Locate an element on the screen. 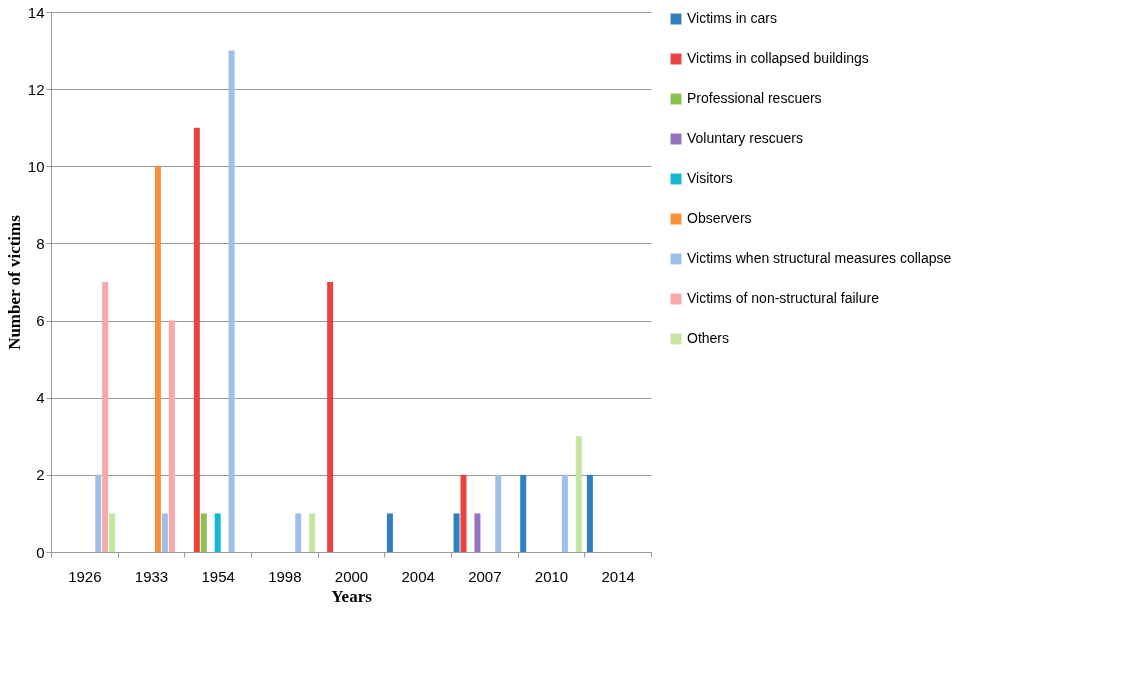 This screenshot has height=675, width=1134. legend-label: Voluntary rescuers is located at coordinates (745, 138).